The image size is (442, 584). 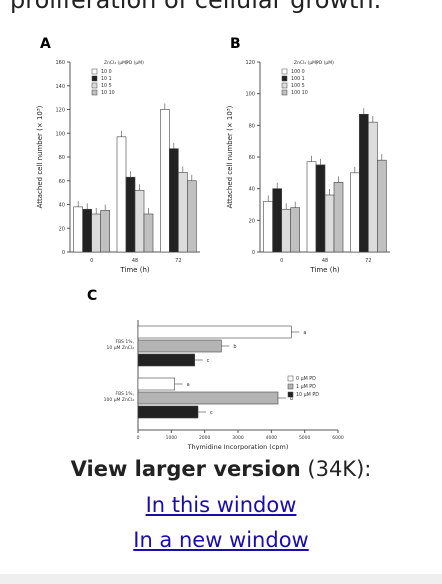 I want to click on legend-label: 10 5, so click(x=106, y=86).